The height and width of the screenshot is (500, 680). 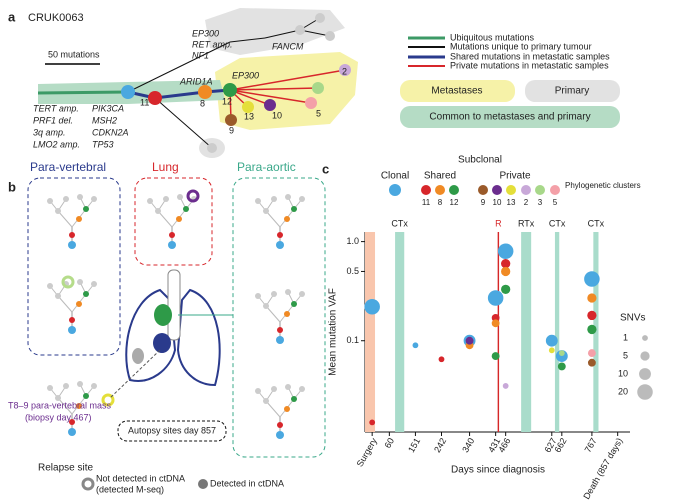 I want to click on legend-box-text: Metastases, so click(x=456, y=91).